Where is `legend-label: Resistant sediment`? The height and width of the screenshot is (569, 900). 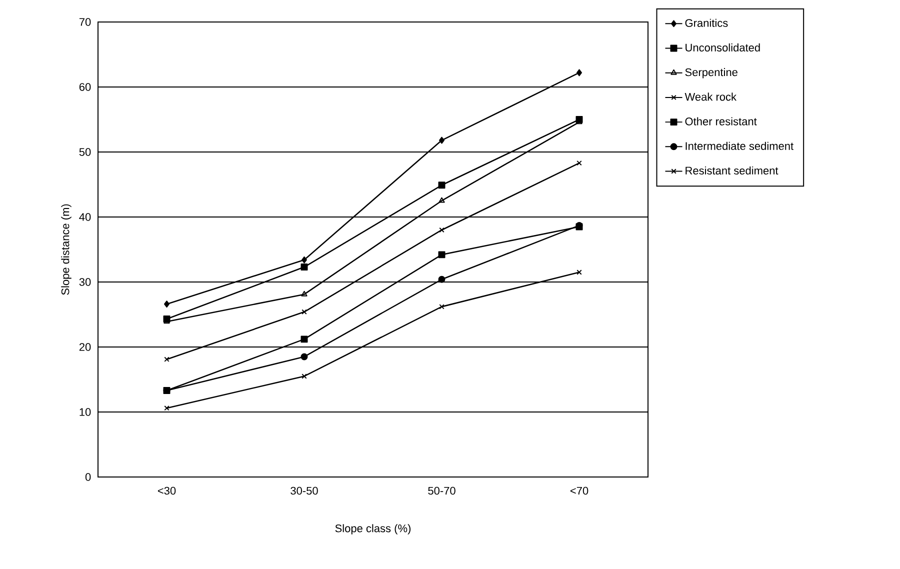
legend-label: Resistant sediment is located at coordinates (732, 170).